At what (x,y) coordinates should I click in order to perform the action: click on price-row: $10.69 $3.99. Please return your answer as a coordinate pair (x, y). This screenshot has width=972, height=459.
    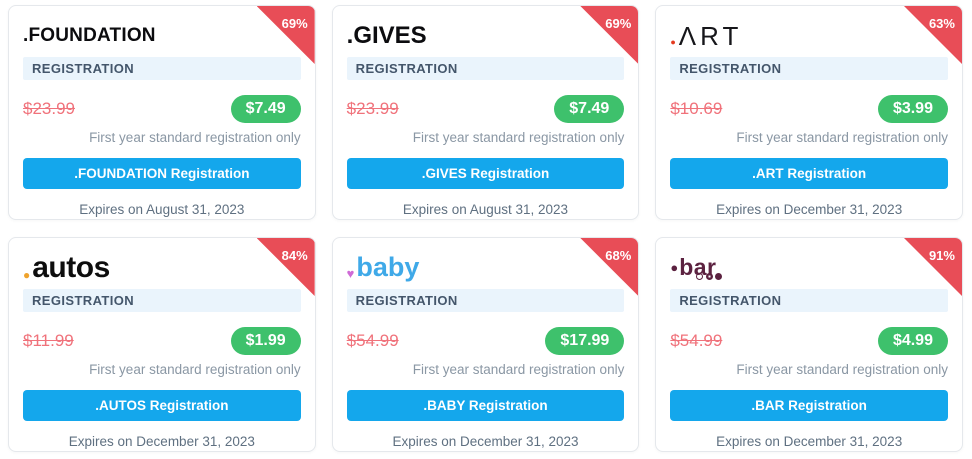
    Looking at the image, I should click on (809, 109).